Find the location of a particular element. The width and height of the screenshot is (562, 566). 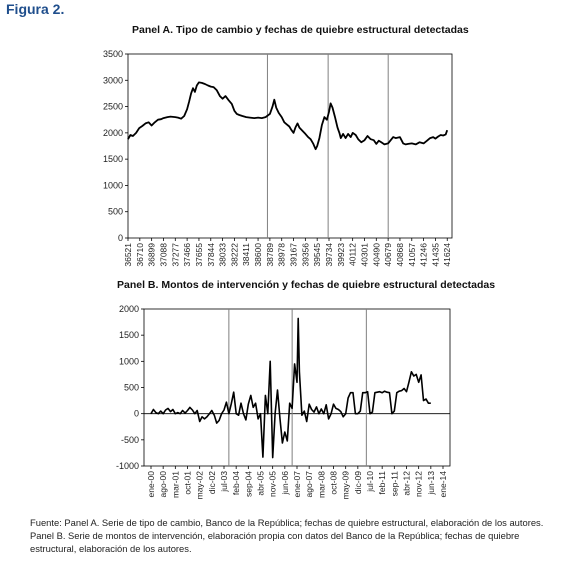

panel-a-y-tick-label: 2500 is located at coordinates (113, 107).